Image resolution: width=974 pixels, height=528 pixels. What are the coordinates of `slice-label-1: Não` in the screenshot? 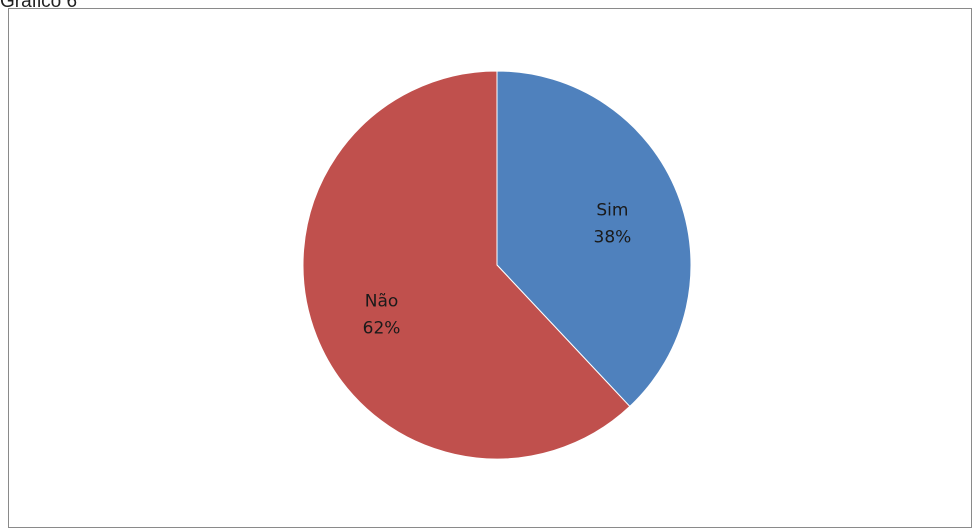 It's located at (382, 302).